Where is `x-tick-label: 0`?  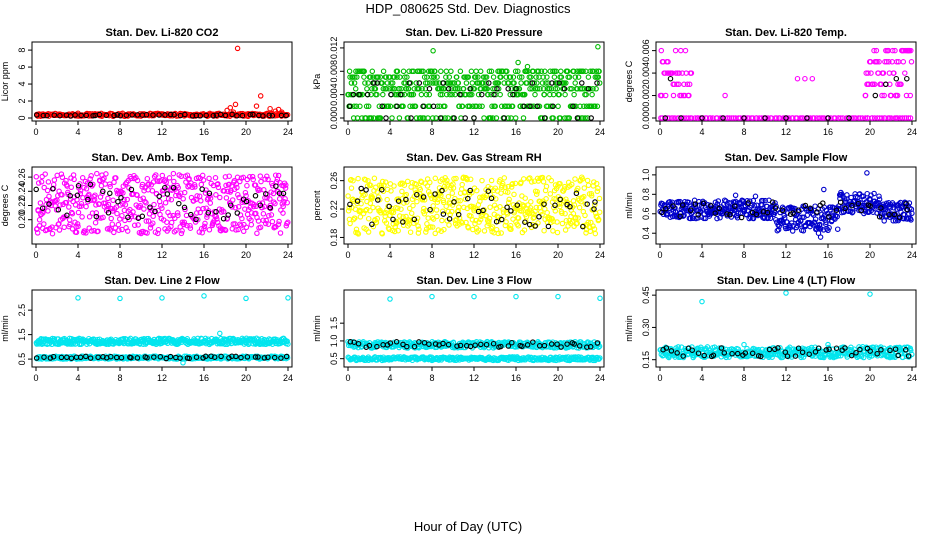
x-tick-label: 0 is located at coordinates (659, 132).